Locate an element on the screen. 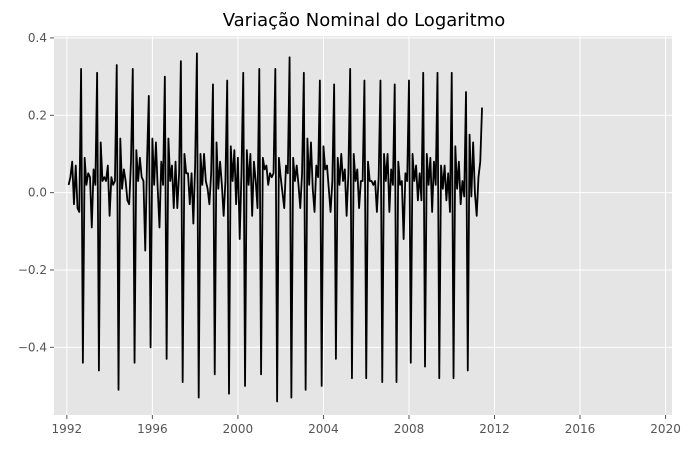 The height and width of the screenshot is (452, 695). x-axis: 1992 1996 2000 2004 2008 2012 2016 2020 is located at coordinates (366, 425).